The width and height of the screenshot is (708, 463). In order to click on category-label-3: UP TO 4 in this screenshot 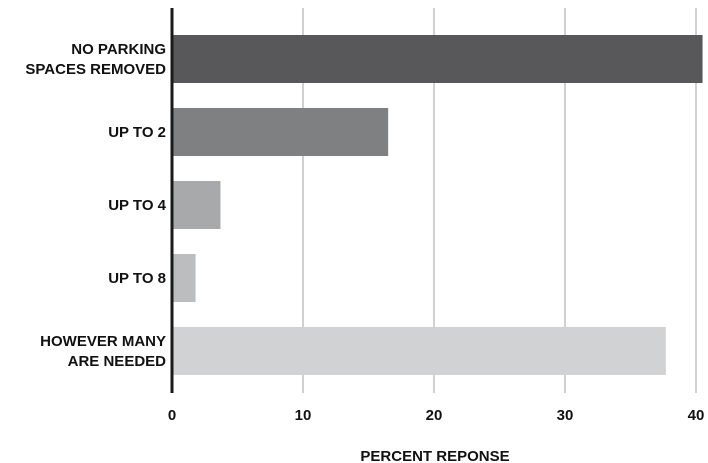, I will do `click(137, 205)`.